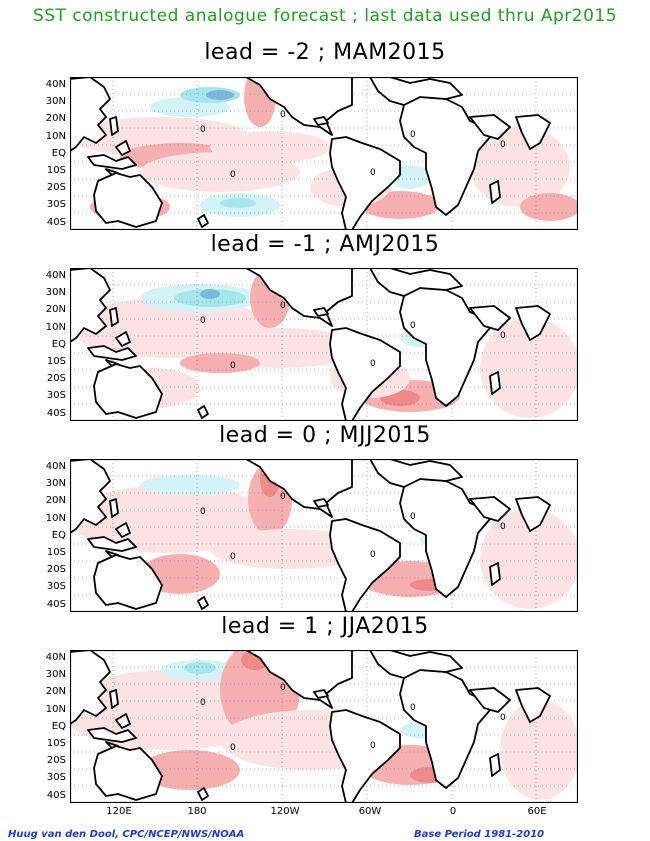  What do you see at coordinates (197, 811) in the screenshot?
I see `lon-label-180: 180` at bounding box center [197, 811].